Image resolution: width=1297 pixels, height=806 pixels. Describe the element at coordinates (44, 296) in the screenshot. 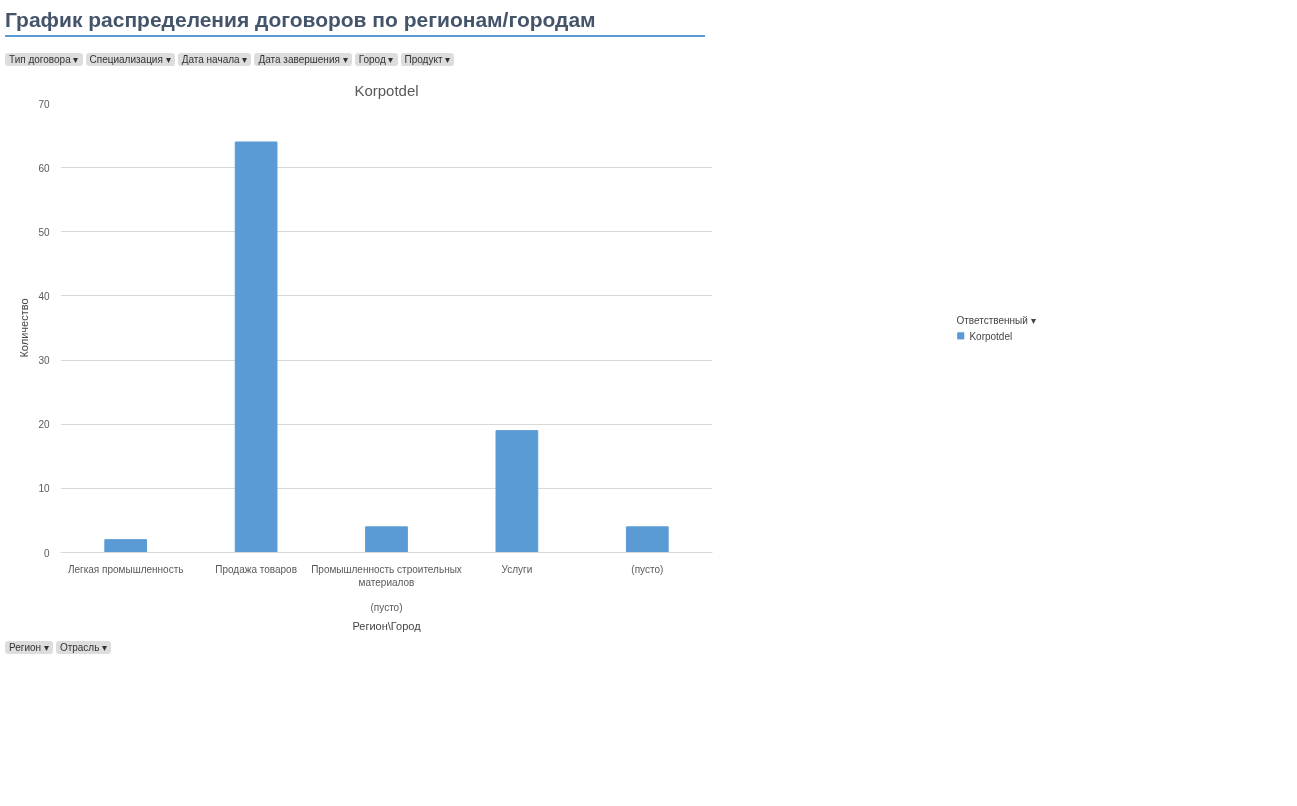

I see `y-tick-label: 40` at that location.